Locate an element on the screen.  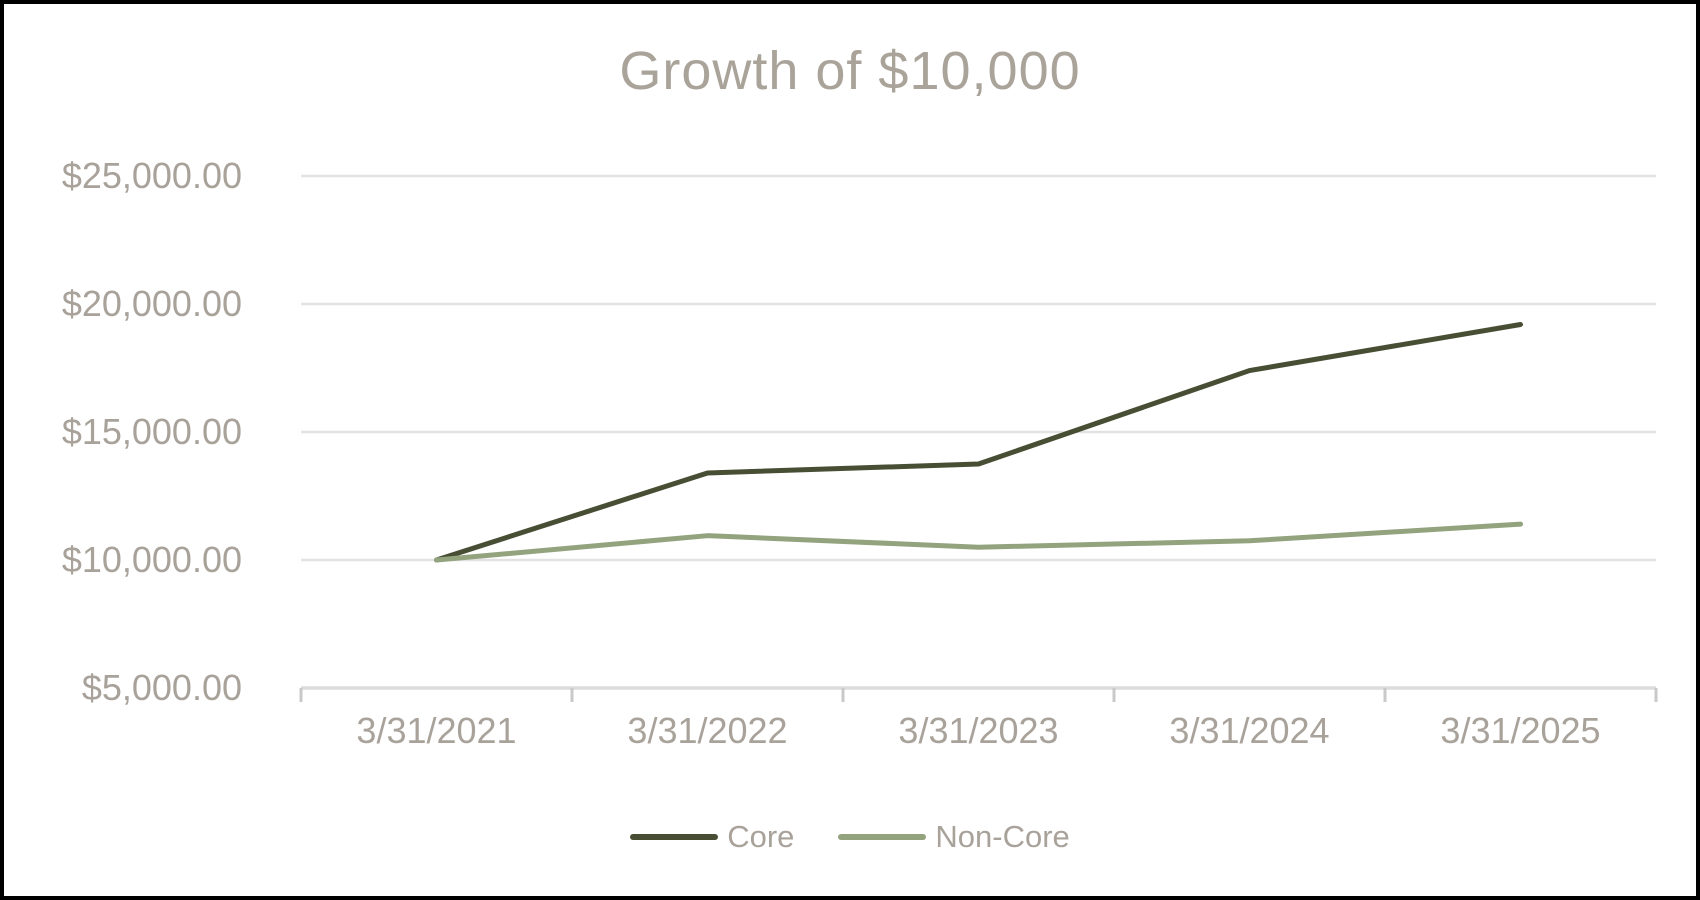
x-axis-label: 3/31/2023 is located at coordinates (978, 730).